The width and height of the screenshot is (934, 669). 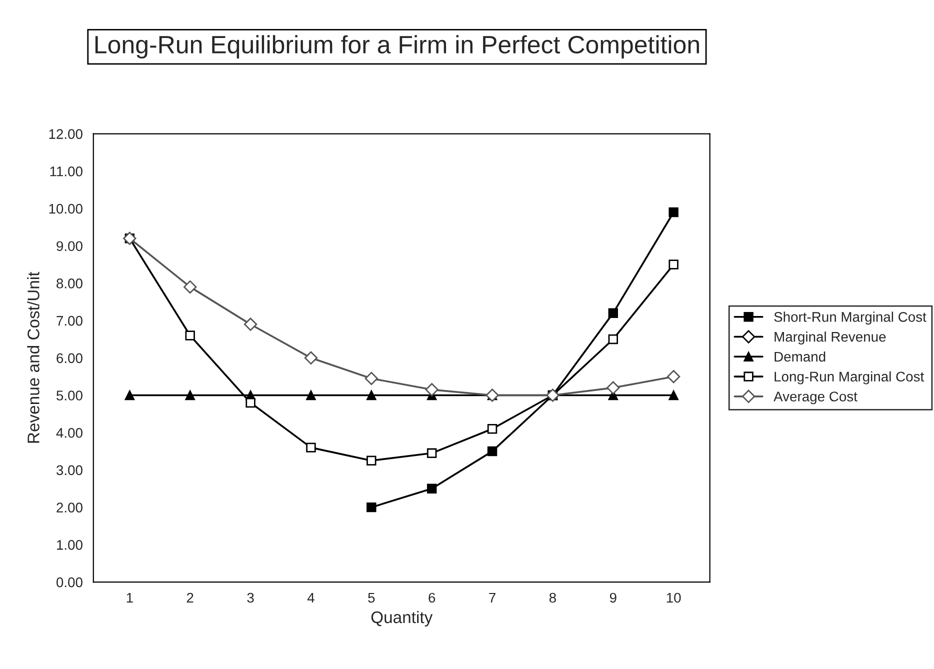 What do you see at coordinates (129, 597) in the screenshot?
I see `x-tick-label: 1` at bounding box center [129, 597].